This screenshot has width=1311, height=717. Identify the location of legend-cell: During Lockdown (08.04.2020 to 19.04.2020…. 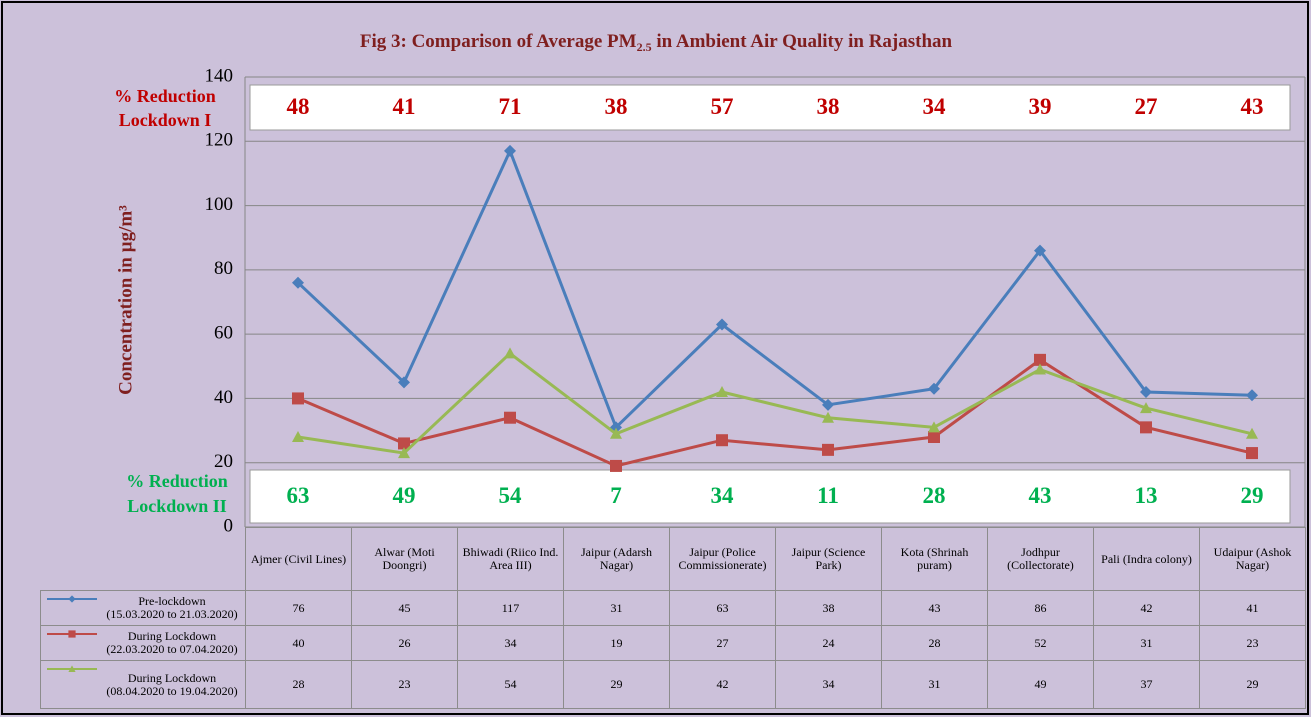
(143, 684).